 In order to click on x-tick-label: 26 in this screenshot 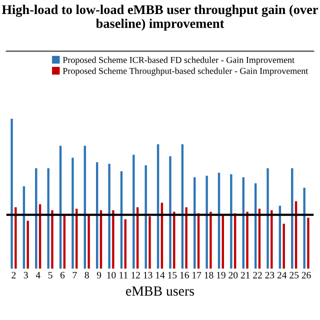, I will do `click(306, 275)`.